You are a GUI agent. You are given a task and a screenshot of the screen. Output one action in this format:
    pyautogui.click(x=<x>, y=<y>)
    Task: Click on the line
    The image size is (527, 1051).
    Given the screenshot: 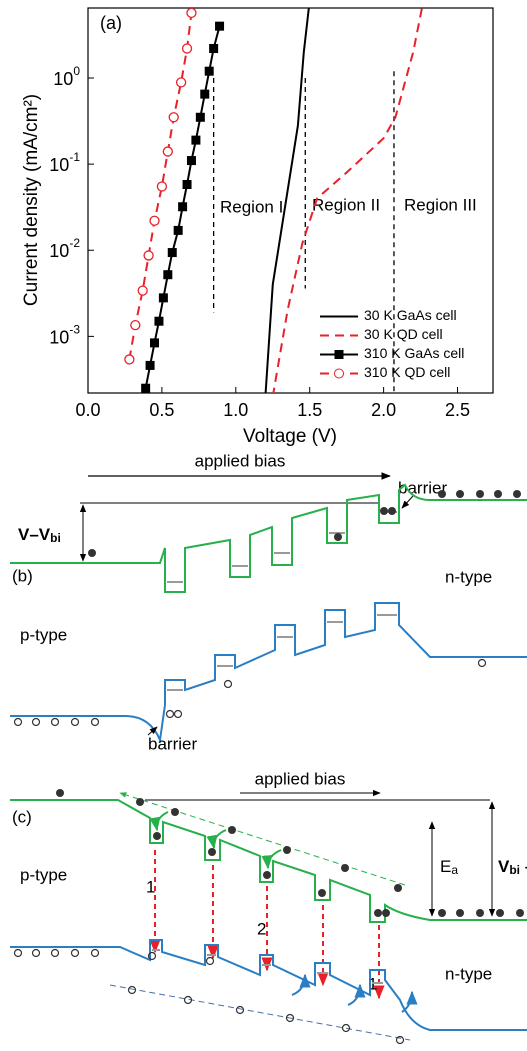 What is the action you would take?
    pyautogui.click(x=260, y=1012)
    